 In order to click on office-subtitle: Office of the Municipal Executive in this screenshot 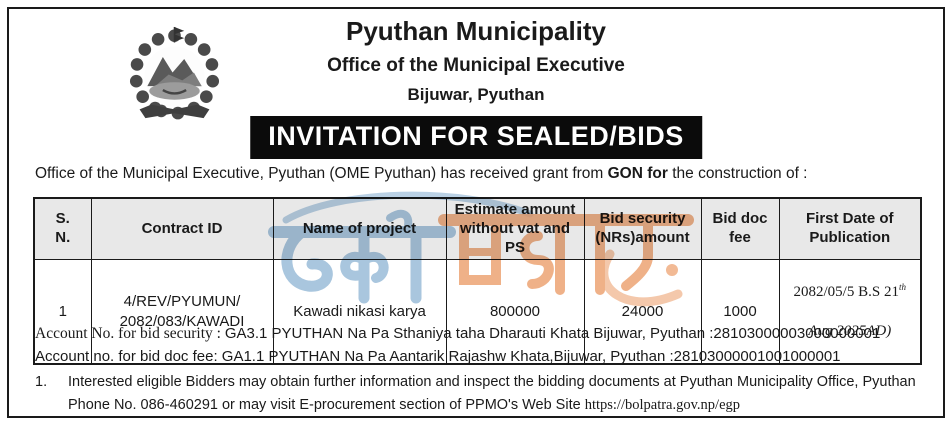, I will do `click(476, 65)`.